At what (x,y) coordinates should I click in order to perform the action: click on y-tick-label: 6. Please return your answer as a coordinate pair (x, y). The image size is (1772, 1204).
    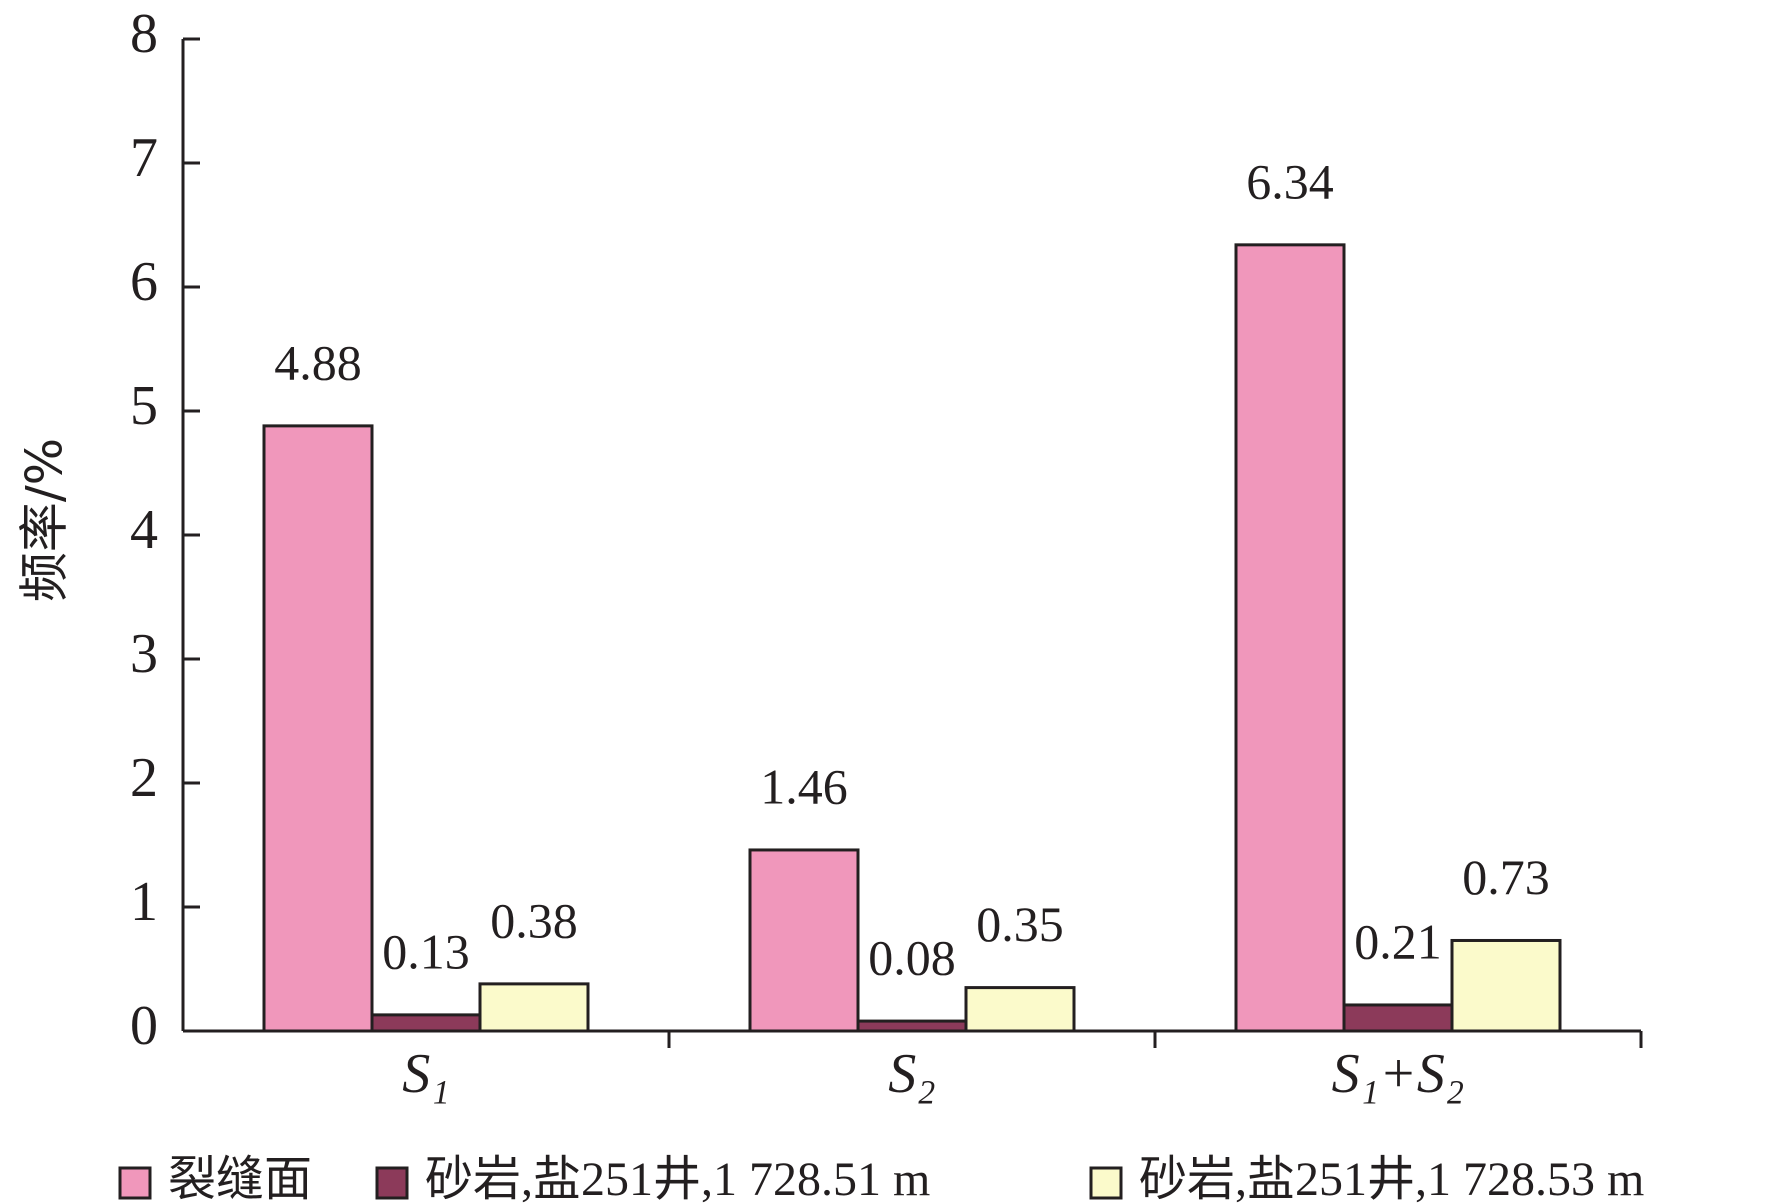
    Looking at the image, I should click on (144, 282).